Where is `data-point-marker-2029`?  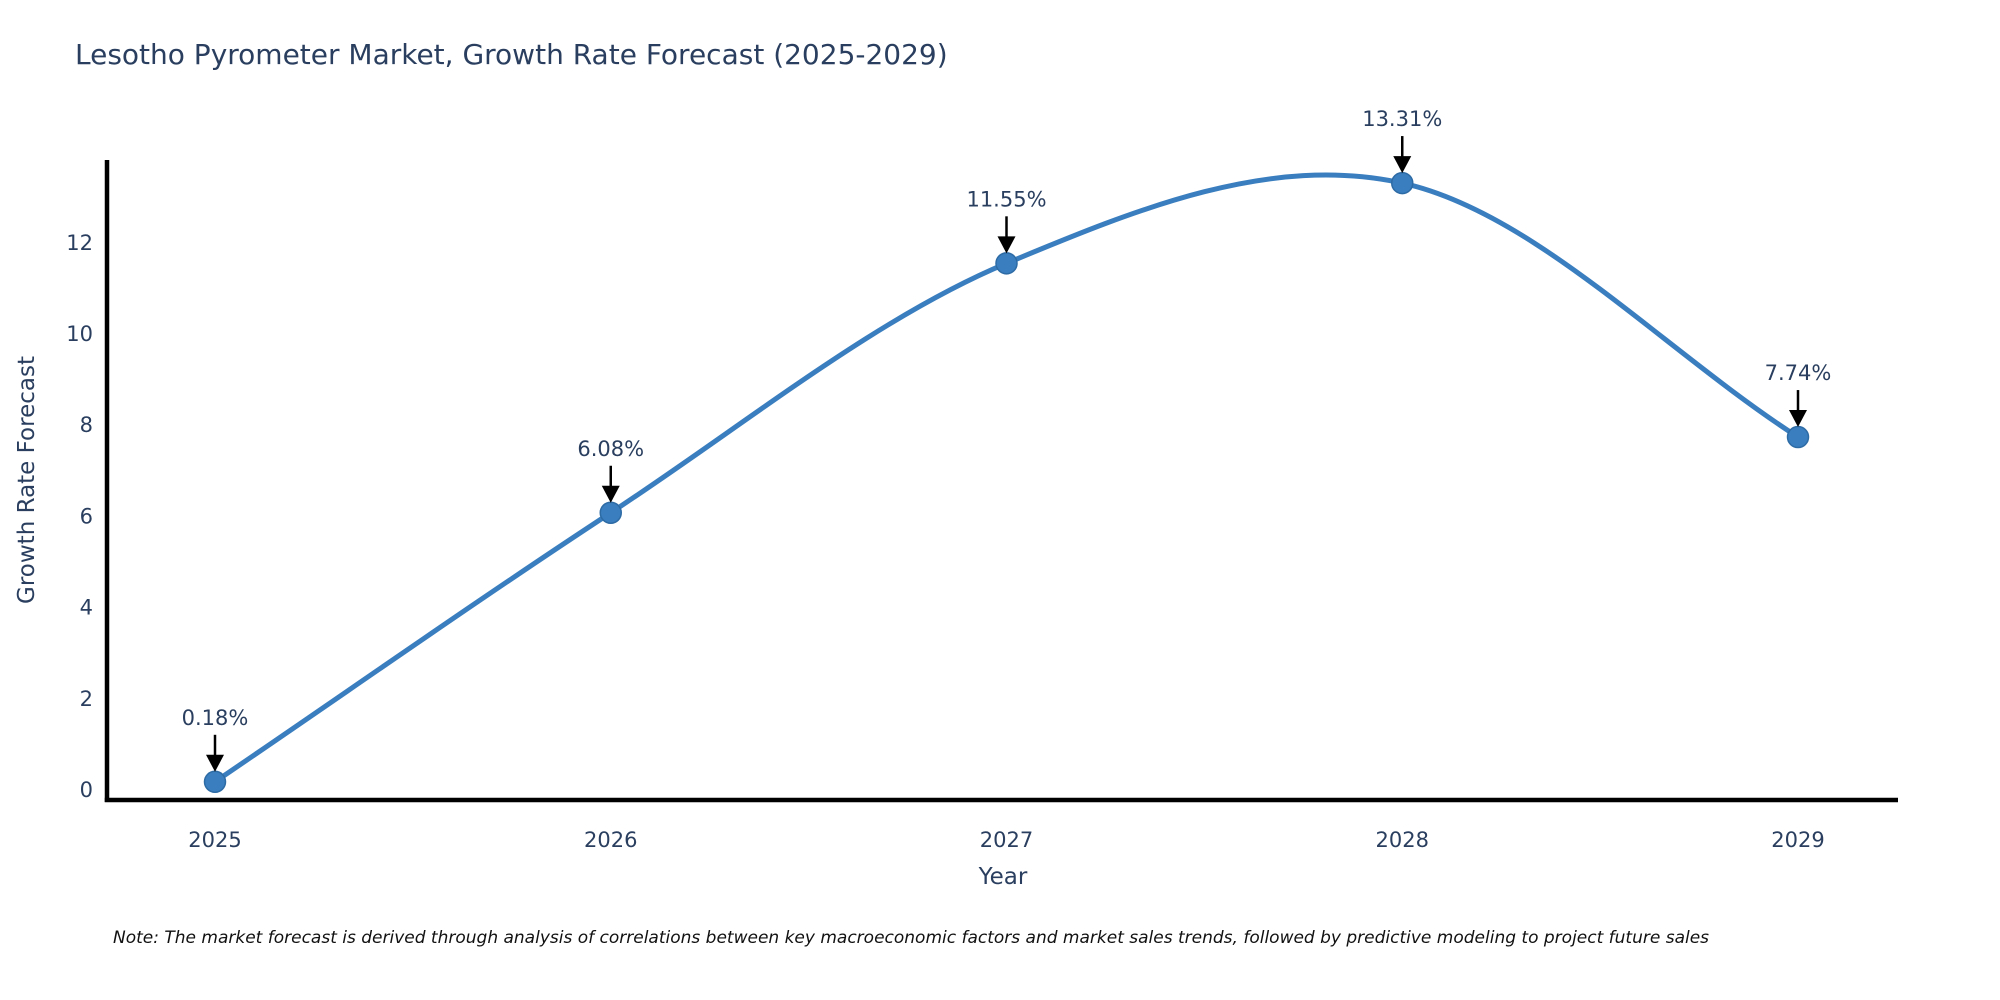
data-point-marker-2029 is located at coordinates (1798, 437).